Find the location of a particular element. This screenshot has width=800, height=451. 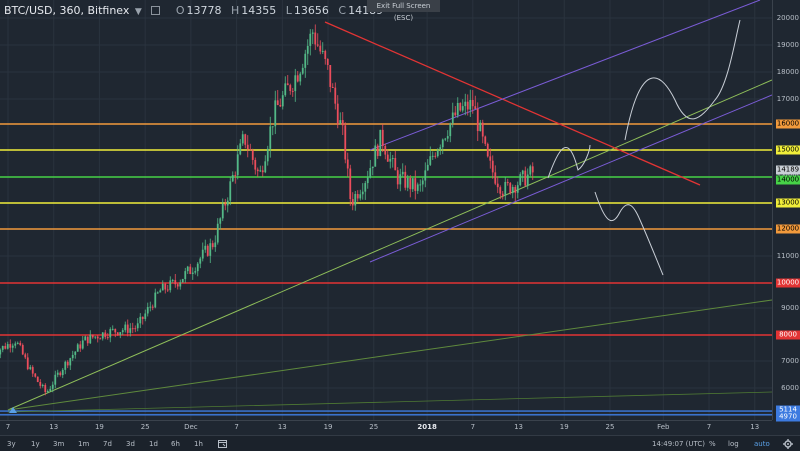

symbol-title: BTC/USD, 360, Bitfinex is located at coordinates (67, 10).